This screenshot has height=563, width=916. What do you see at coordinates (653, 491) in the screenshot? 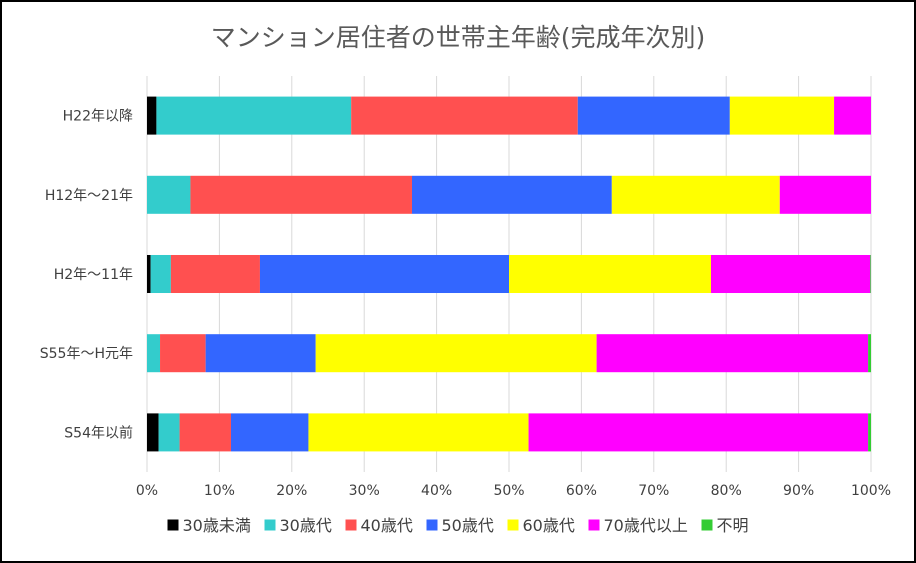
I see `x-tick-label: 70%` at bounding box center [653, 491].